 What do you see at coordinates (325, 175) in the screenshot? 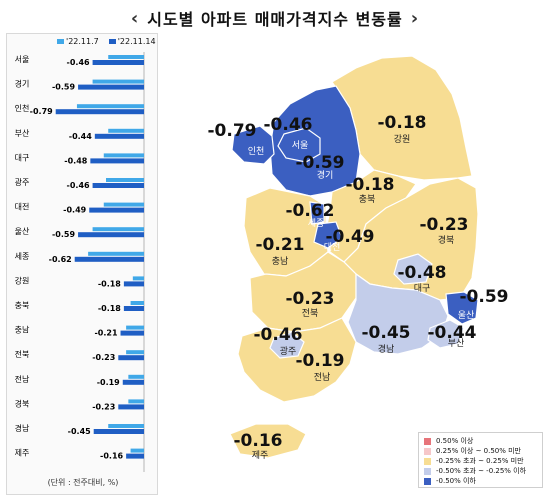
I see `region-name: 경기` at bounding box center [325, 175].